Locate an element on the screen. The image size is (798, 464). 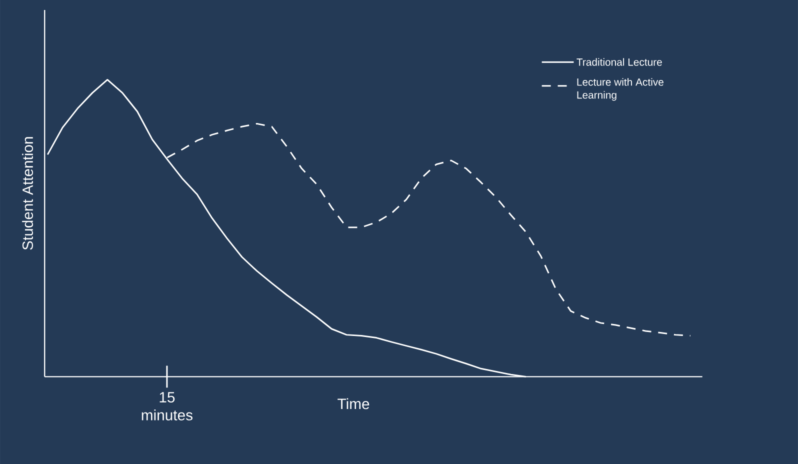
y-axis-title: Student Attention is located at coordinates (28, 193).